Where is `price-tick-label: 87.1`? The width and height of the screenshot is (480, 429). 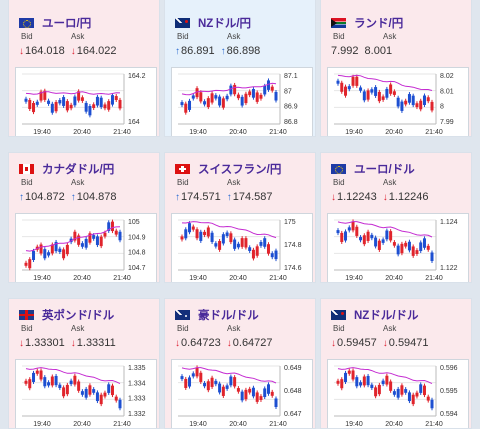 price-tick-label: 87.1 is located at coordinates (291, 76).